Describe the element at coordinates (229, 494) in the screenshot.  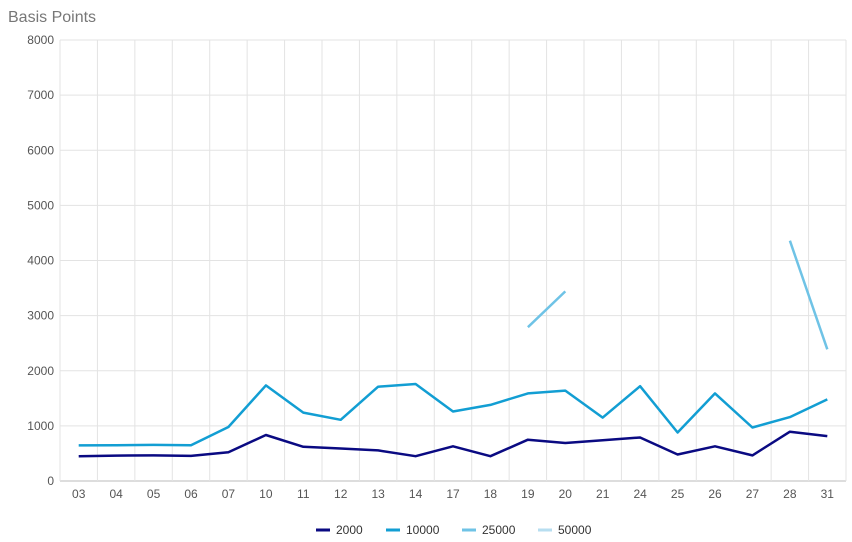
I see `x-tick-label: 07` at that location.